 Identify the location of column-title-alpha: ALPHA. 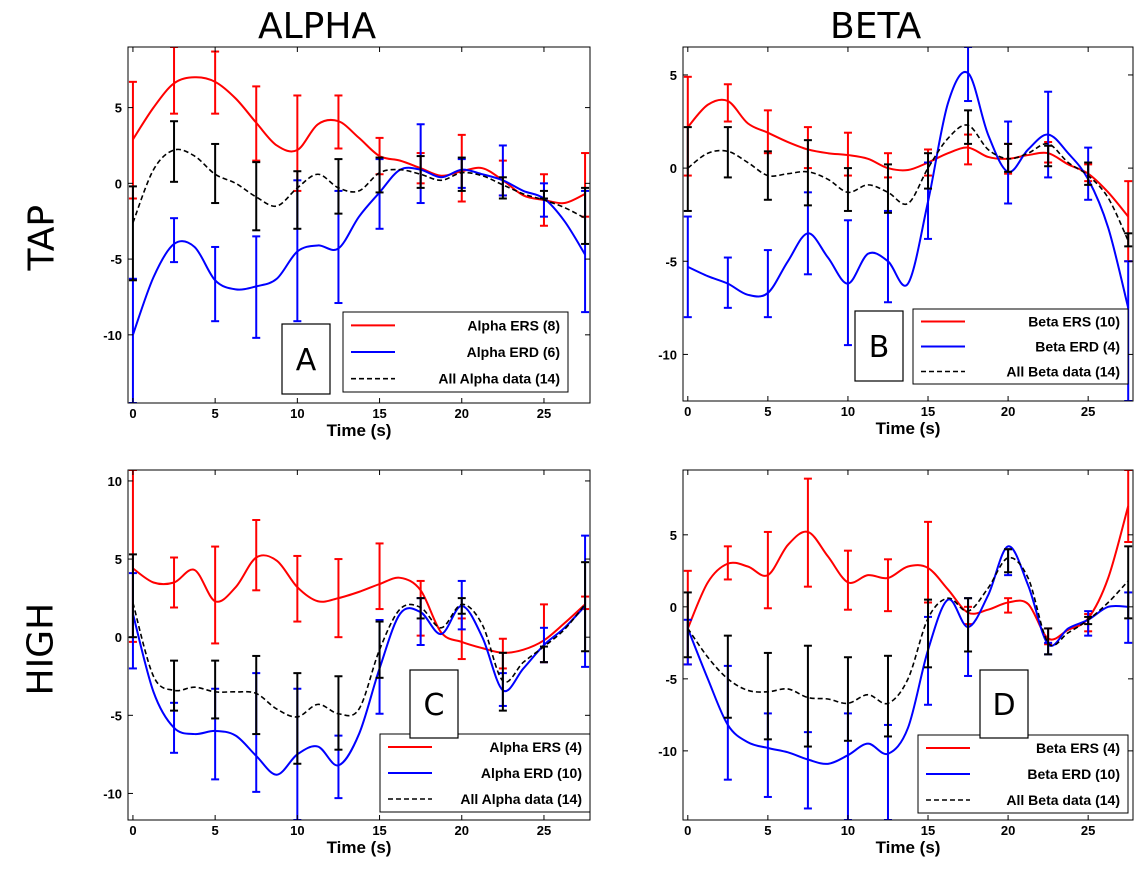
(317, 26).